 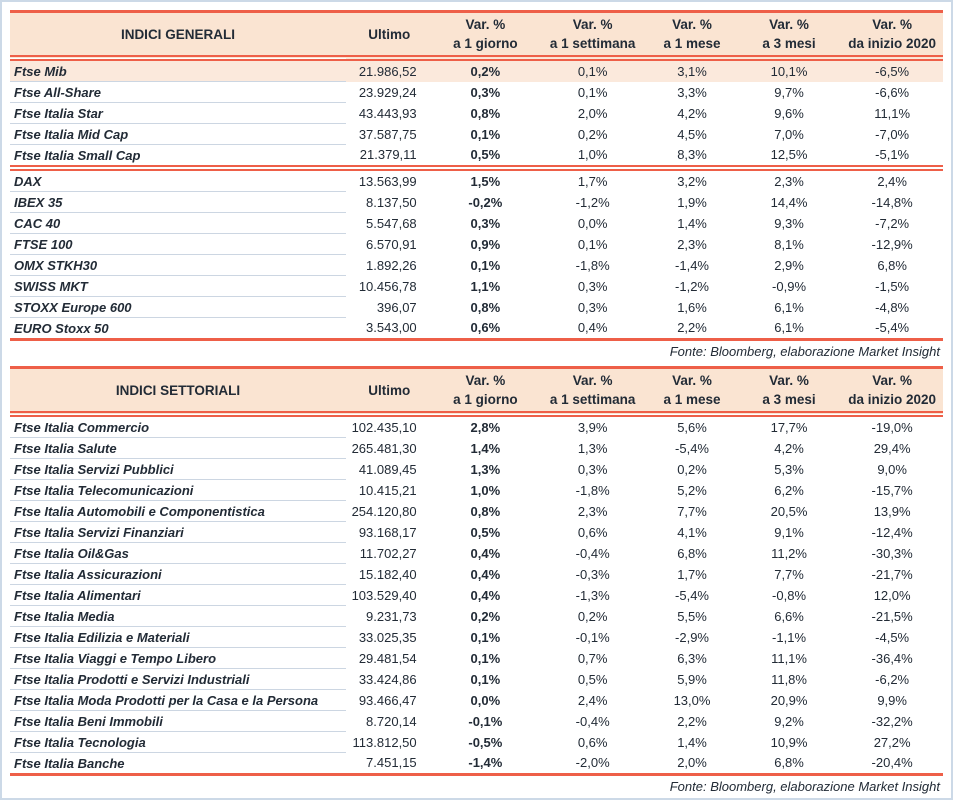 I want to click on var-value: 1,7%, so click(x=692, y=574).